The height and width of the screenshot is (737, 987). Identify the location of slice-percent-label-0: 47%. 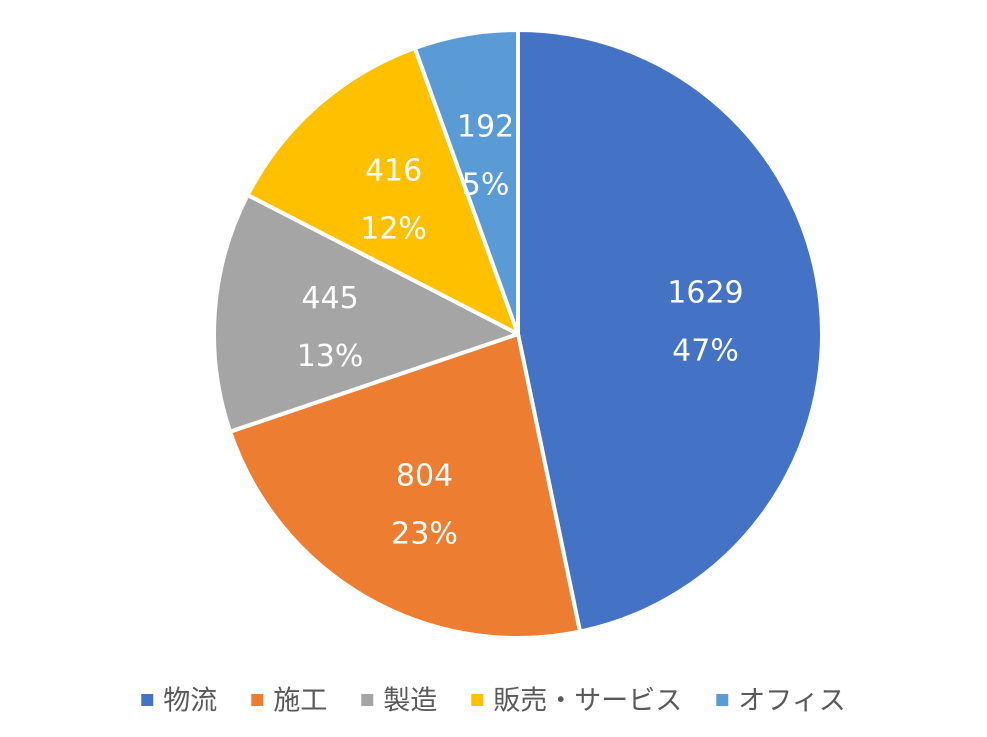
(705, 351).